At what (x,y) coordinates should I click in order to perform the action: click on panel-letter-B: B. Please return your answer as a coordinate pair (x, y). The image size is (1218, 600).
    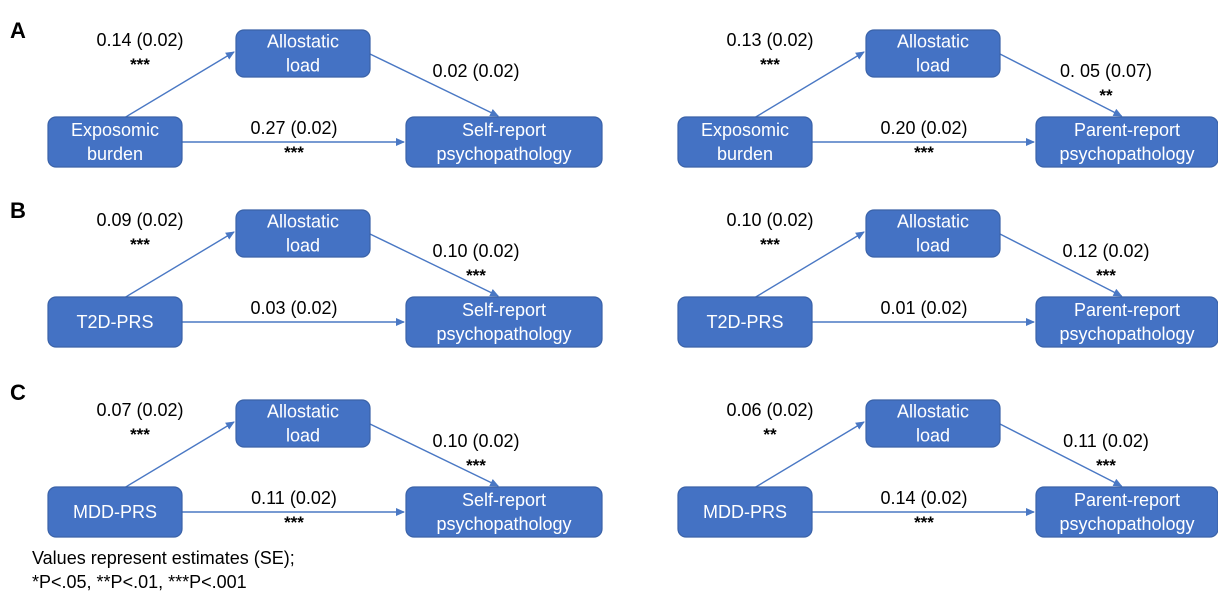
    Looking at the image, I should click on (18, 210).